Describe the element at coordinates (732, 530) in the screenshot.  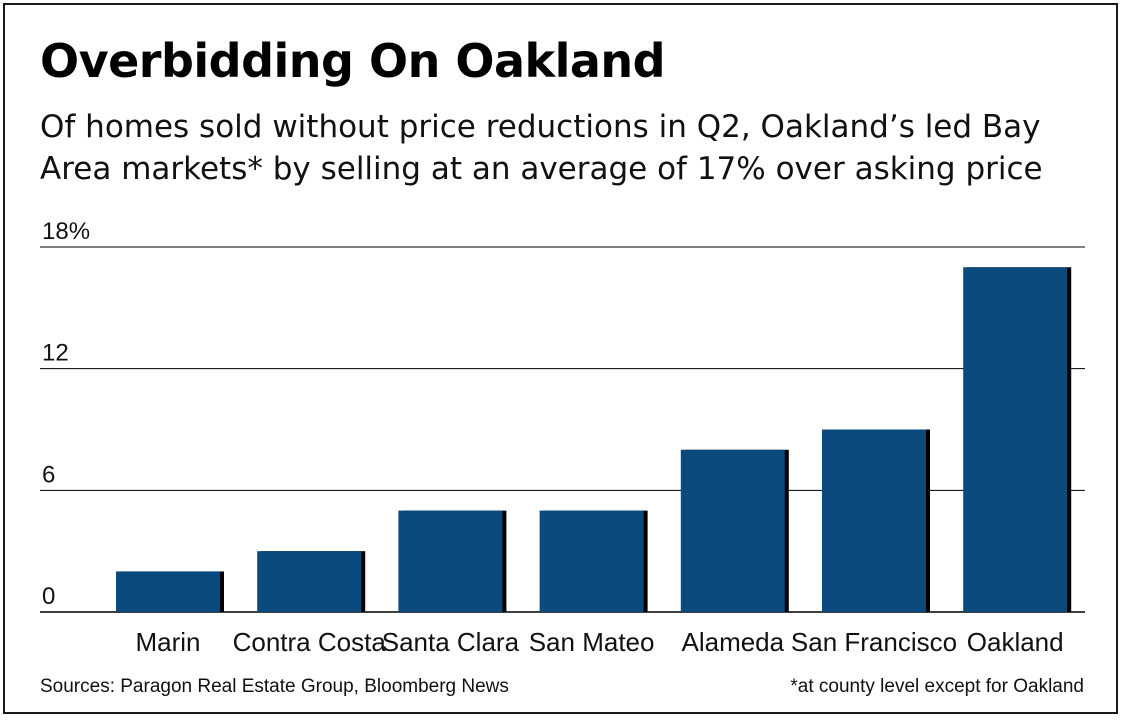
I see `bar-alameda` at that location.